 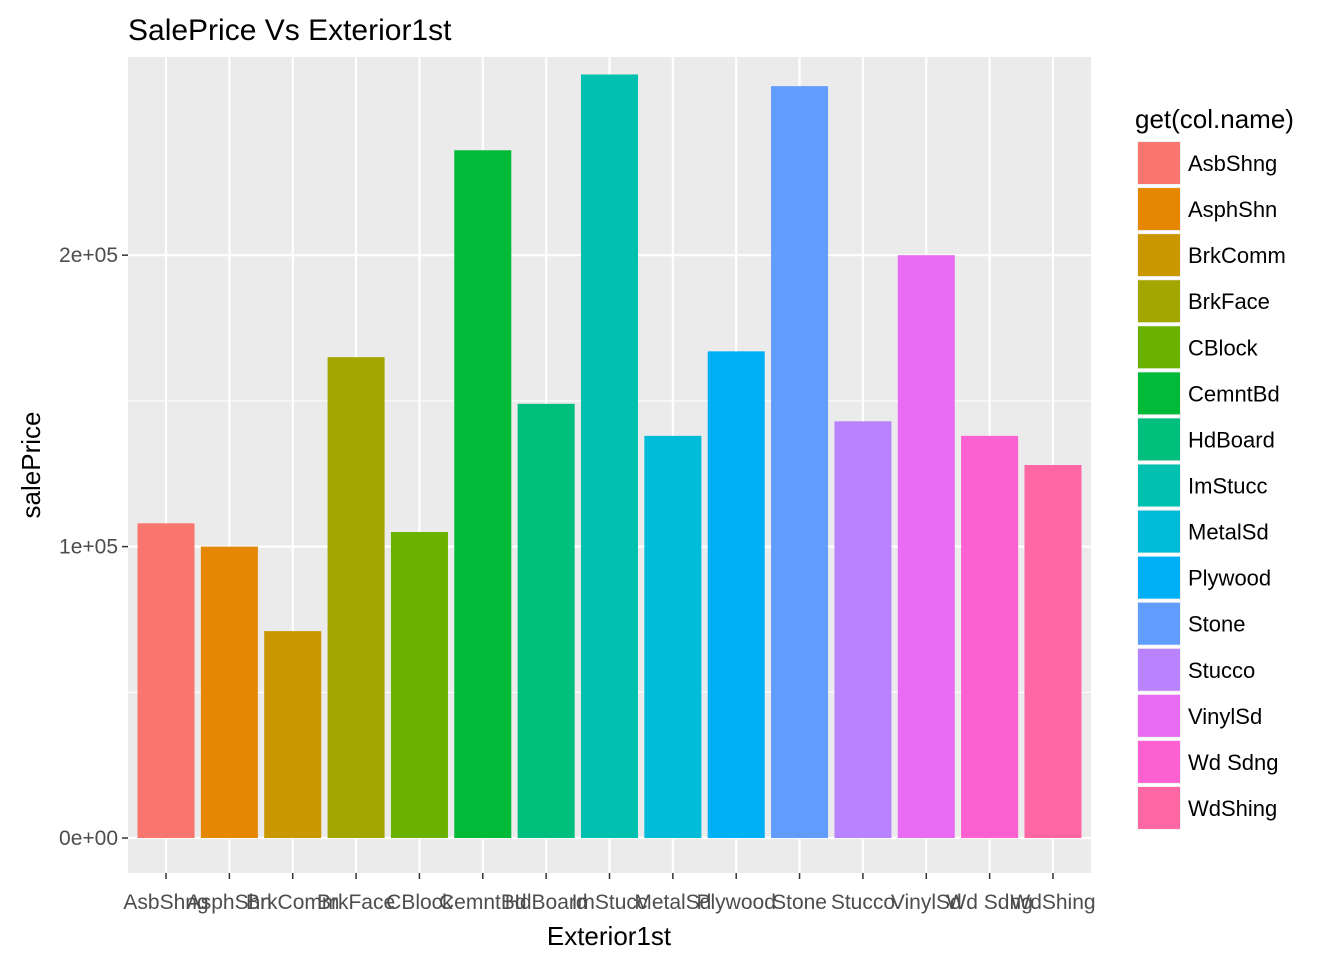 I want to click on bar-imstucc, so click(x=609, y=456).